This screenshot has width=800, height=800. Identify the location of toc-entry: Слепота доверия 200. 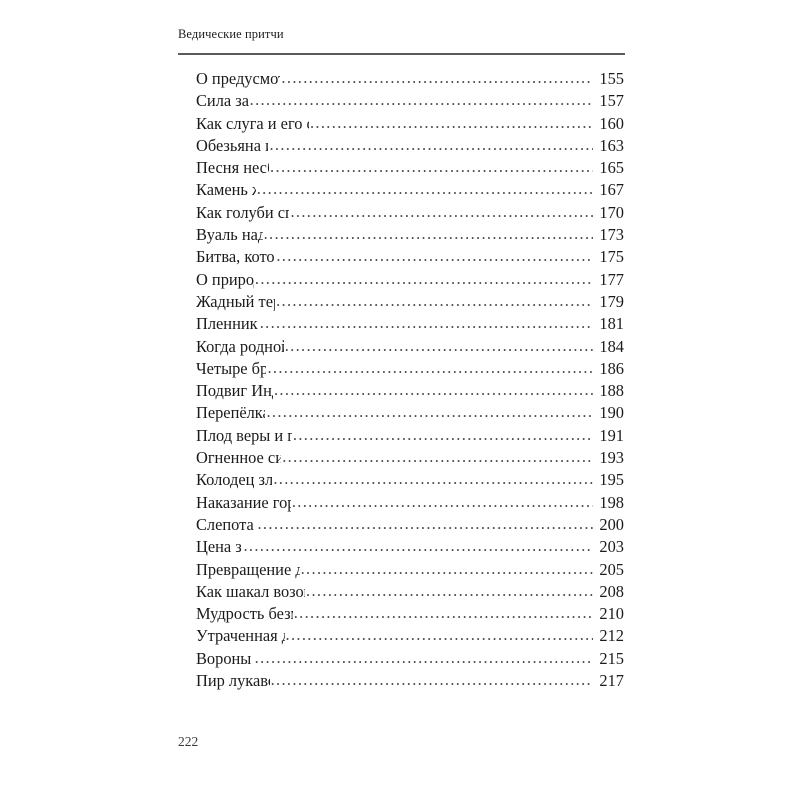
(410, 525).